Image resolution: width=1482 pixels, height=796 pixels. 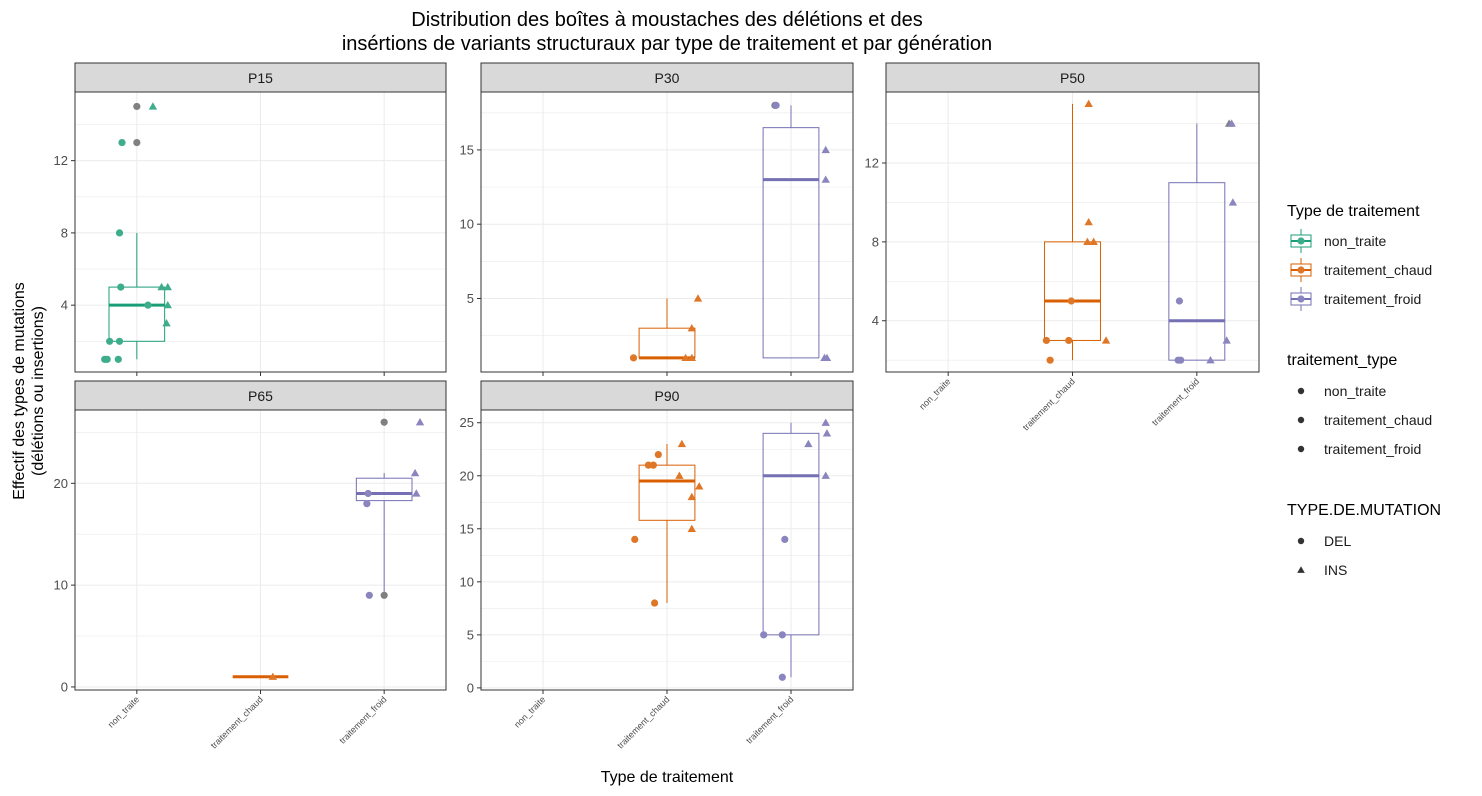 What do you see at coordinates (260, 396) in the screenshot?
I see `facet-strip-label: P65` at bounding box center [260, 396].